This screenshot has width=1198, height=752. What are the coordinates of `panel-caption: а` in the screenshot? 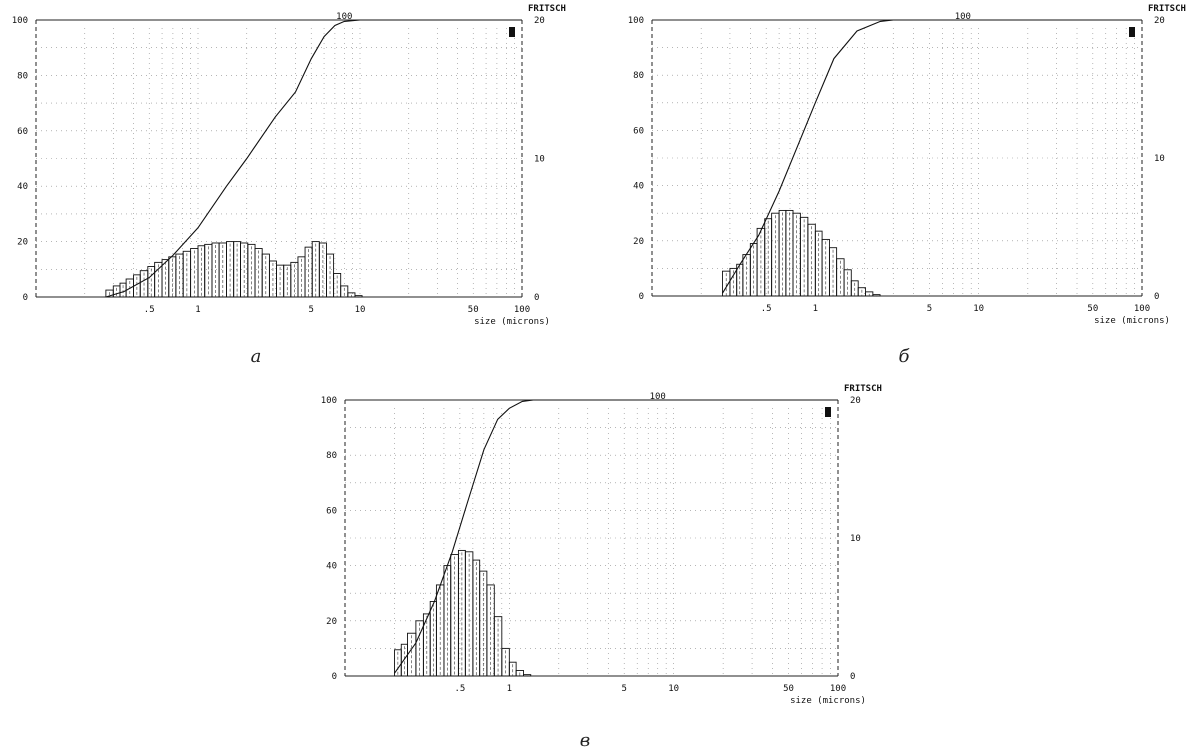 It's located at (256, 356).